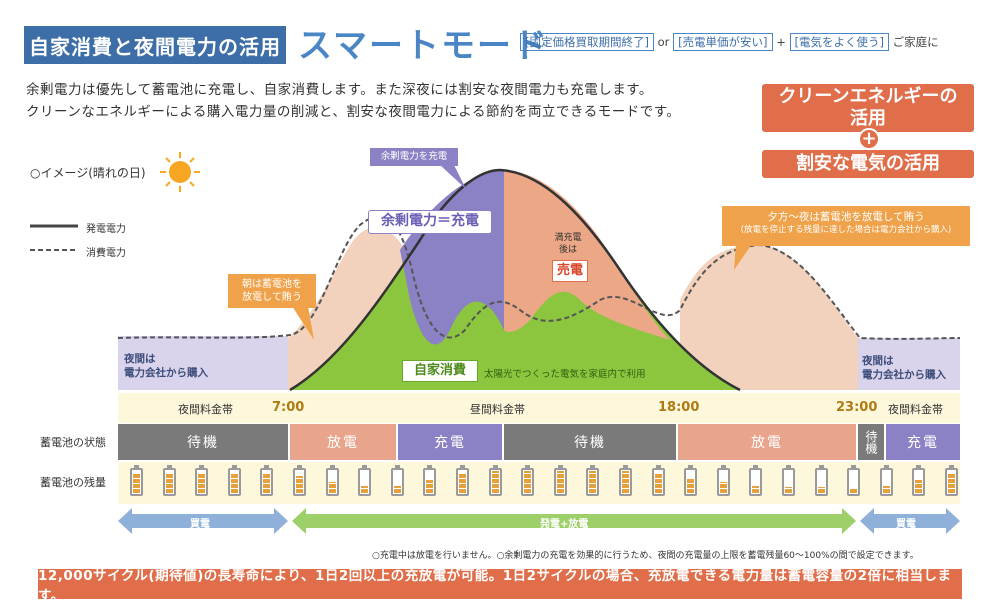 This screenshot has width=1000, height=616. I want to click on sell-badge: 売電, so click(570, 271).